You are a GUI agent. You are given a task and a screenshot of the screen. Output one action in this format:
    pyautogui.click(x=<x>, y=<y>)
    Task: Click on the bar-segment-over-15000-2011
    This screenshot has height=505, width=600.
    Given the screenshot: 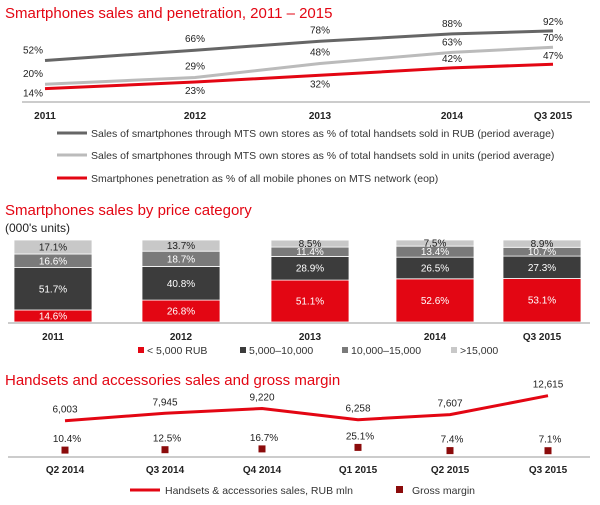 What is the action you would take?
    pyautogui.click(x=53, y=247)
    